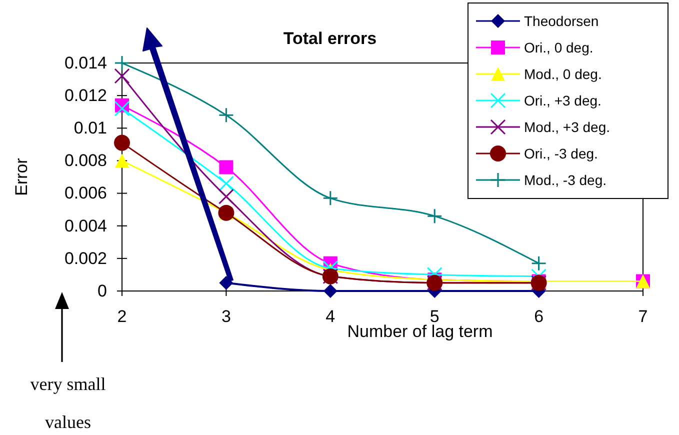 The height and width of the screenshot is (435, 679). What do you see at coordinates (559, 48) in the screenshot?
I see `legend-label: Ori., 0 deg.` at bounding box center [559, 48].